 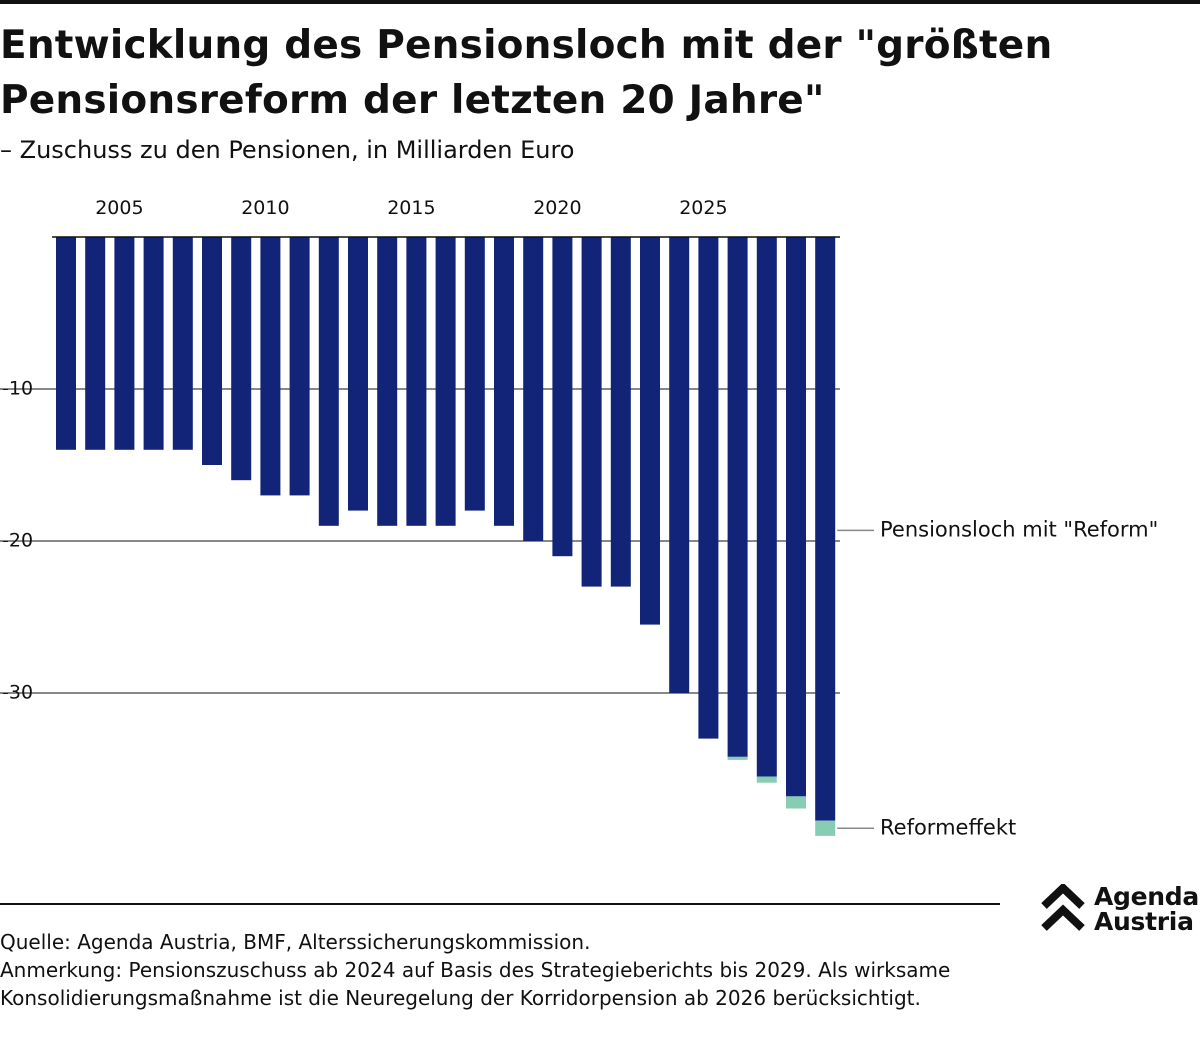 I want to click on x-tick-label: 2020, so click(x=557, y=208).